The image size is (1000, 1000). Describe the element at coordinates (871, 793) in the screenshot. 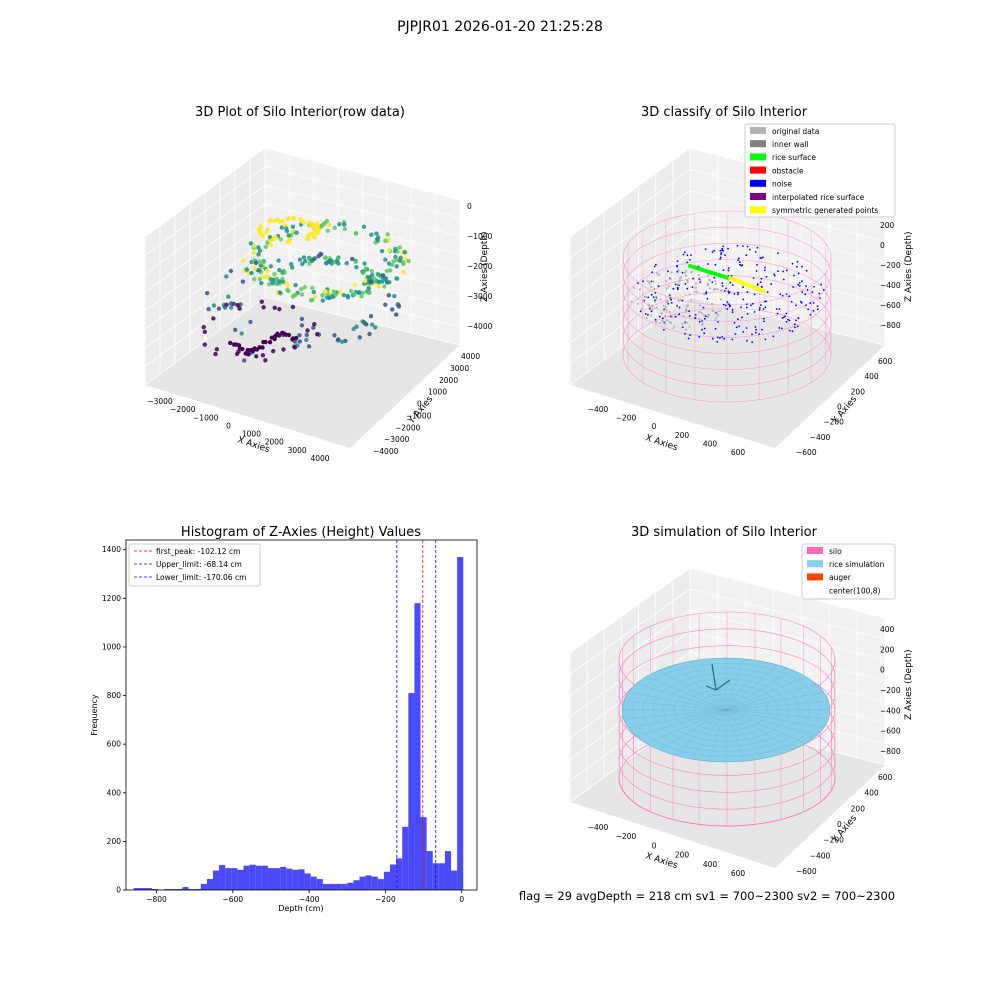

I see `sim-y-tick-5: 400` at that location.